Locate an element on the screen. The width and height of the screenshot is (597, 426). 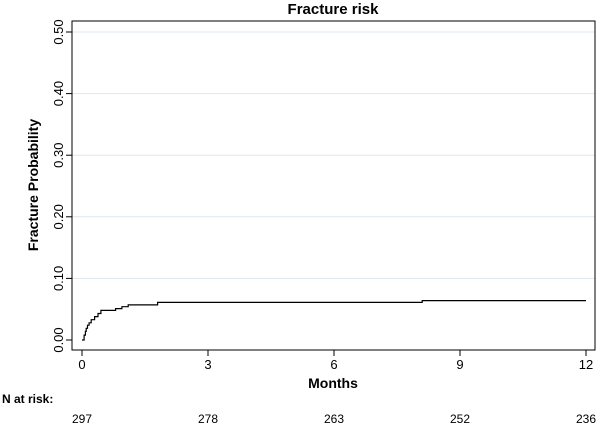
risk-table: 297 278 263 252 236 is located at coordinates (334, 419).